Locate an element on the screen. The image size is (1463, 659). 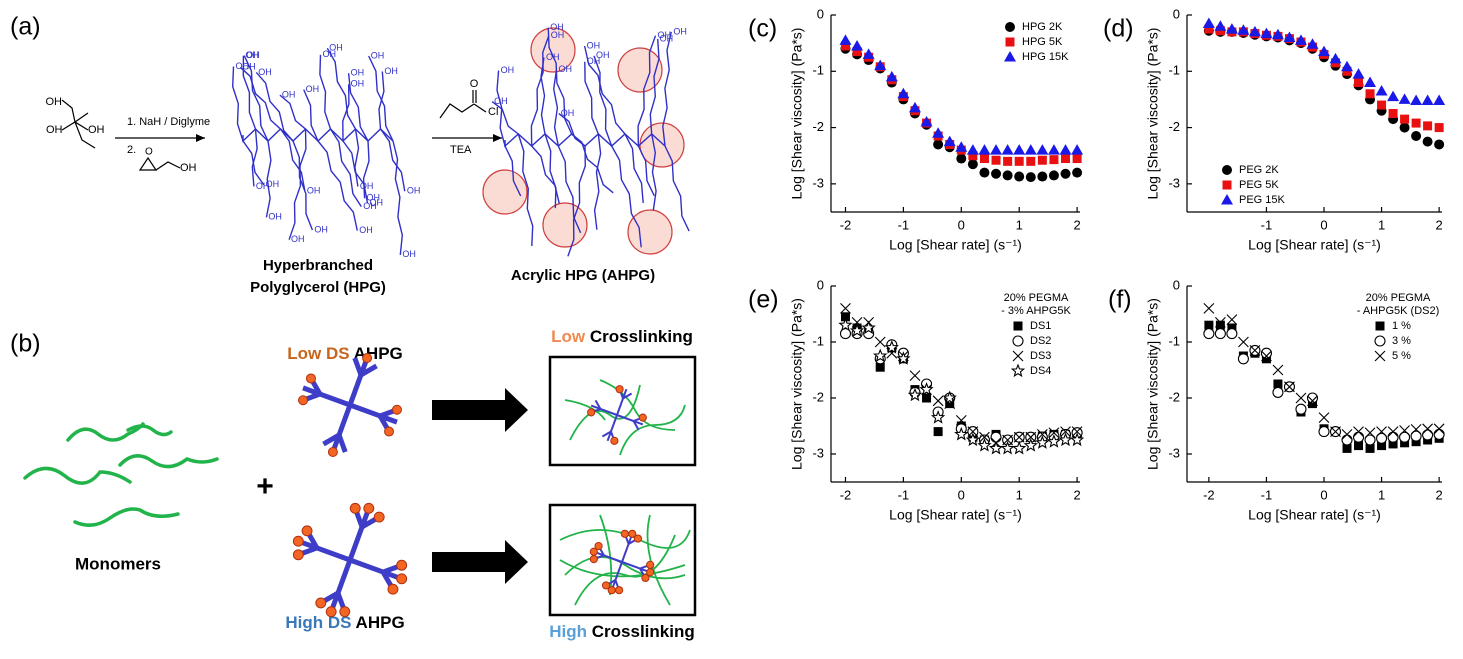
y-axis-title: Log [Shear viscosity] (Pa*s) is located at coordinates (1153, 114).